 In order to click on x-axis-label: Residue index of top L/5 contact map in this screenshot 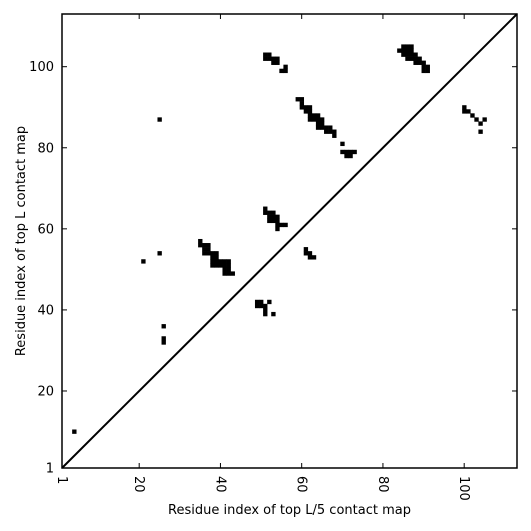, I will do `click(289, 510)`.